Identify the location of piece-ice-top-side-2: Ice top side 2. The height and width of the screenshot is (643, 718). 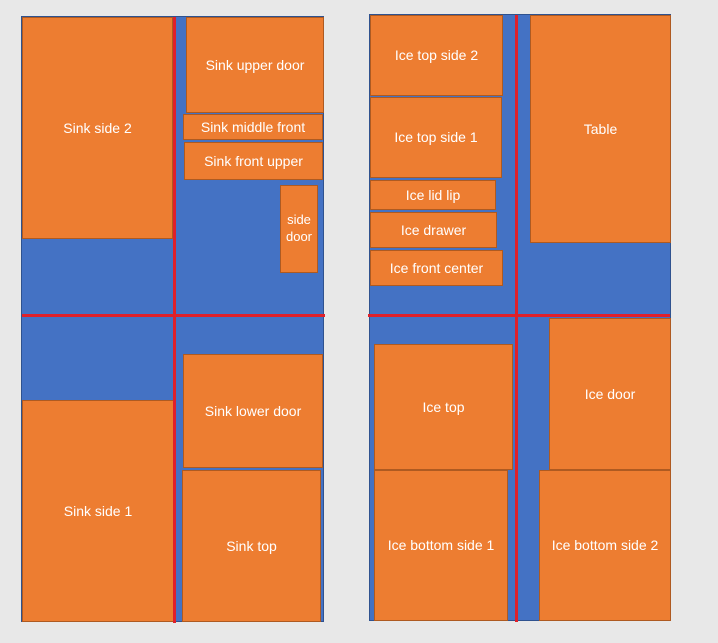
(436, 55).